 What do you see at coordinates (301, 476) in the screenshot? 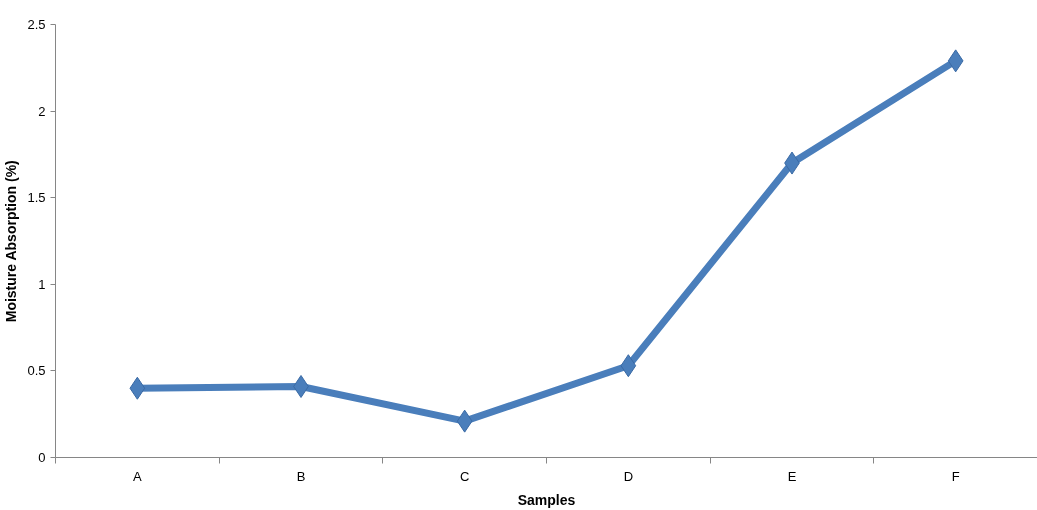
I see `x-tick-label: B` at bounding box center [301, 476].